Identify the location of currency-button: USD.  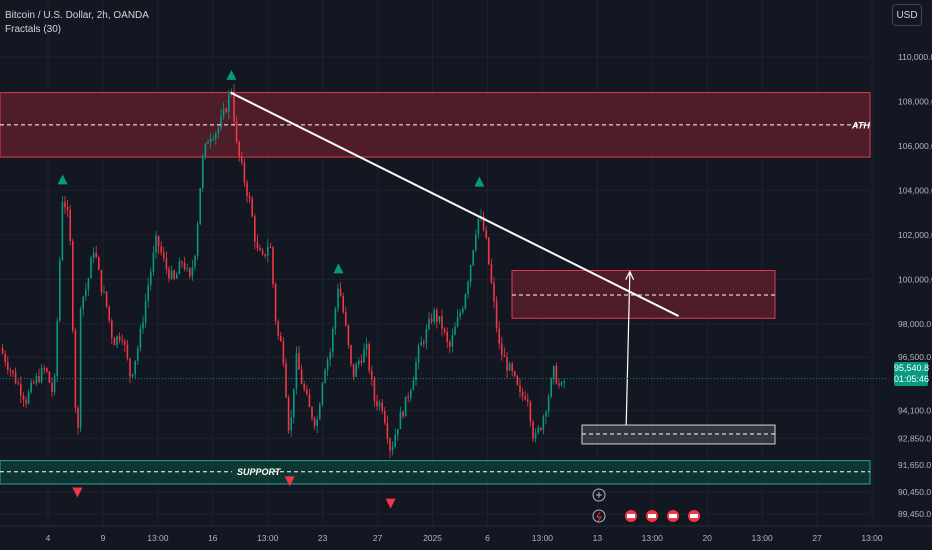
(907, 15).